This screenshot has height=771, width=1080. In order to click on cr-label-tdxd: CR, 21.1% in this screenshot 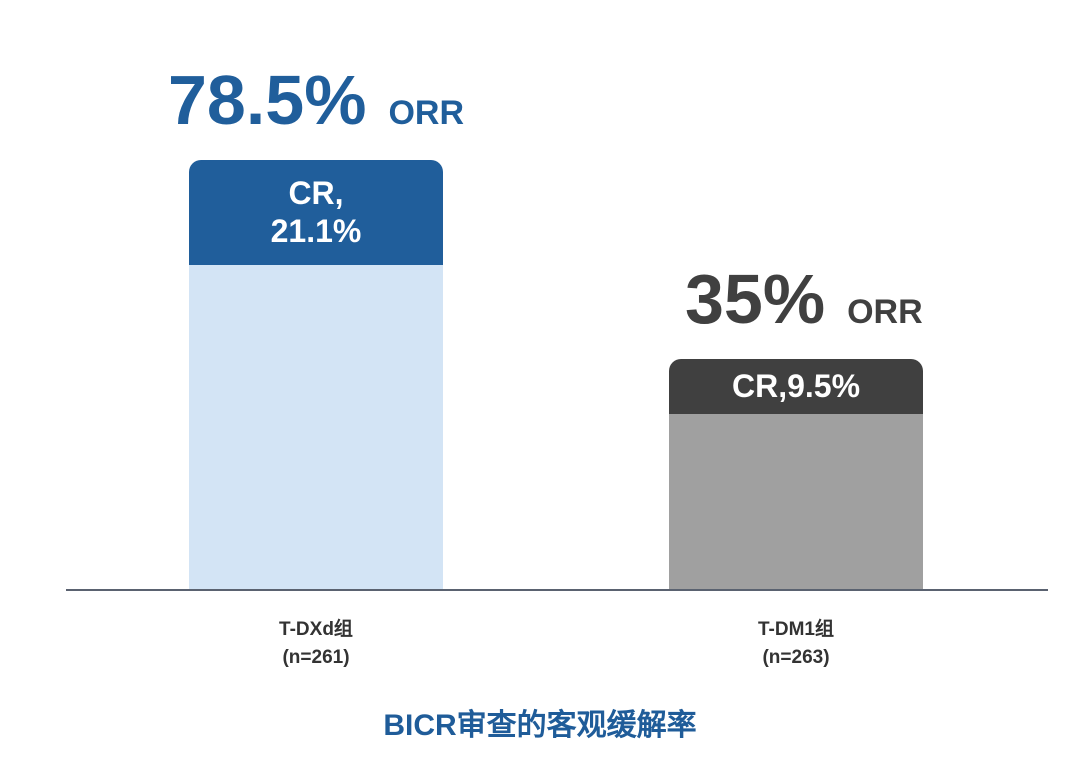, I will do `click(316, 212)`.